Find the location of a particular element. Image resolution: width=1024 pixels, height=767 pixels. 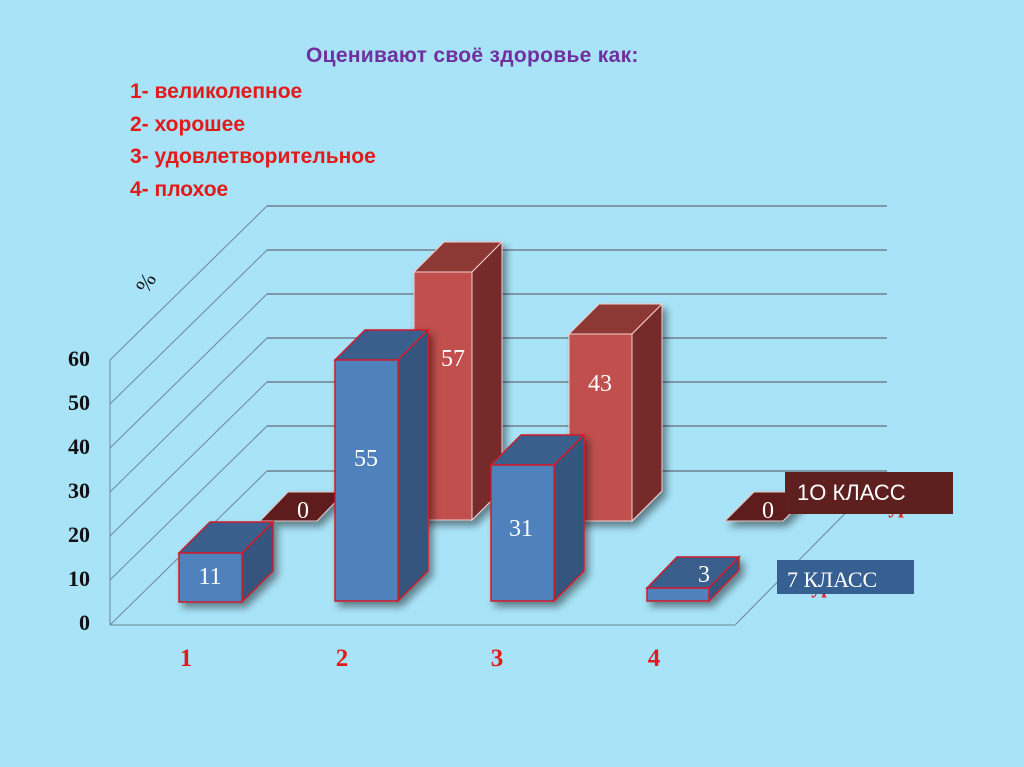

y-tick-10: 10 is located at coordinates (79, 578).